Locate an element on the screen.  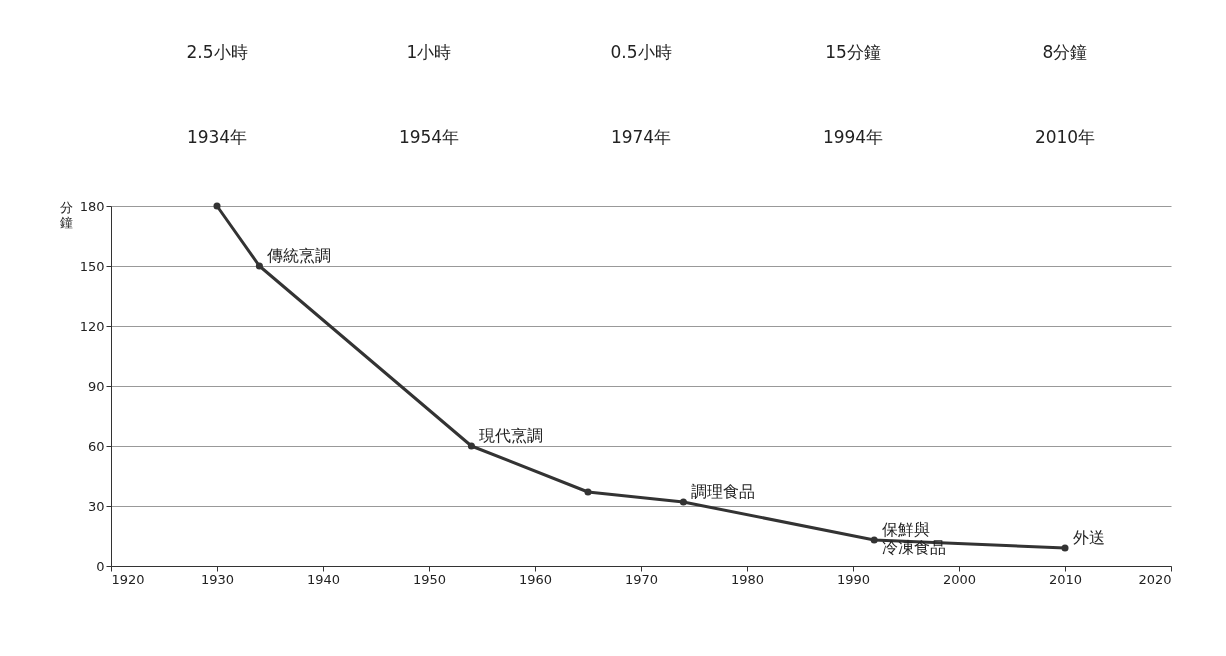
y-tick-label: 90 is located at coordinates (96, 386).